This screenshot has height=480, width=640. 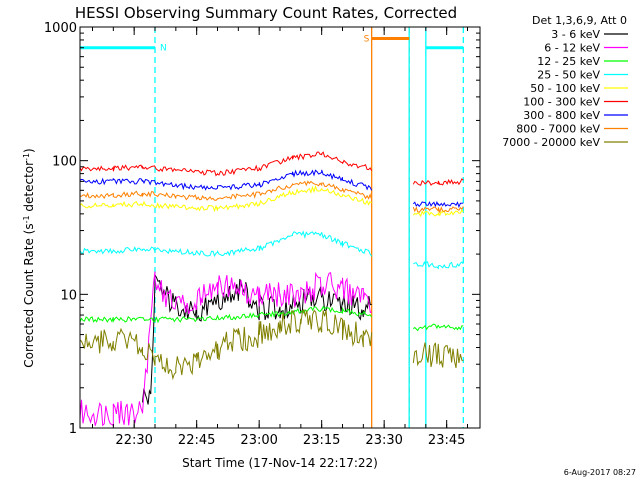 I want to click on x-tick-label-3: 23:15, so click(x=321, y=440).